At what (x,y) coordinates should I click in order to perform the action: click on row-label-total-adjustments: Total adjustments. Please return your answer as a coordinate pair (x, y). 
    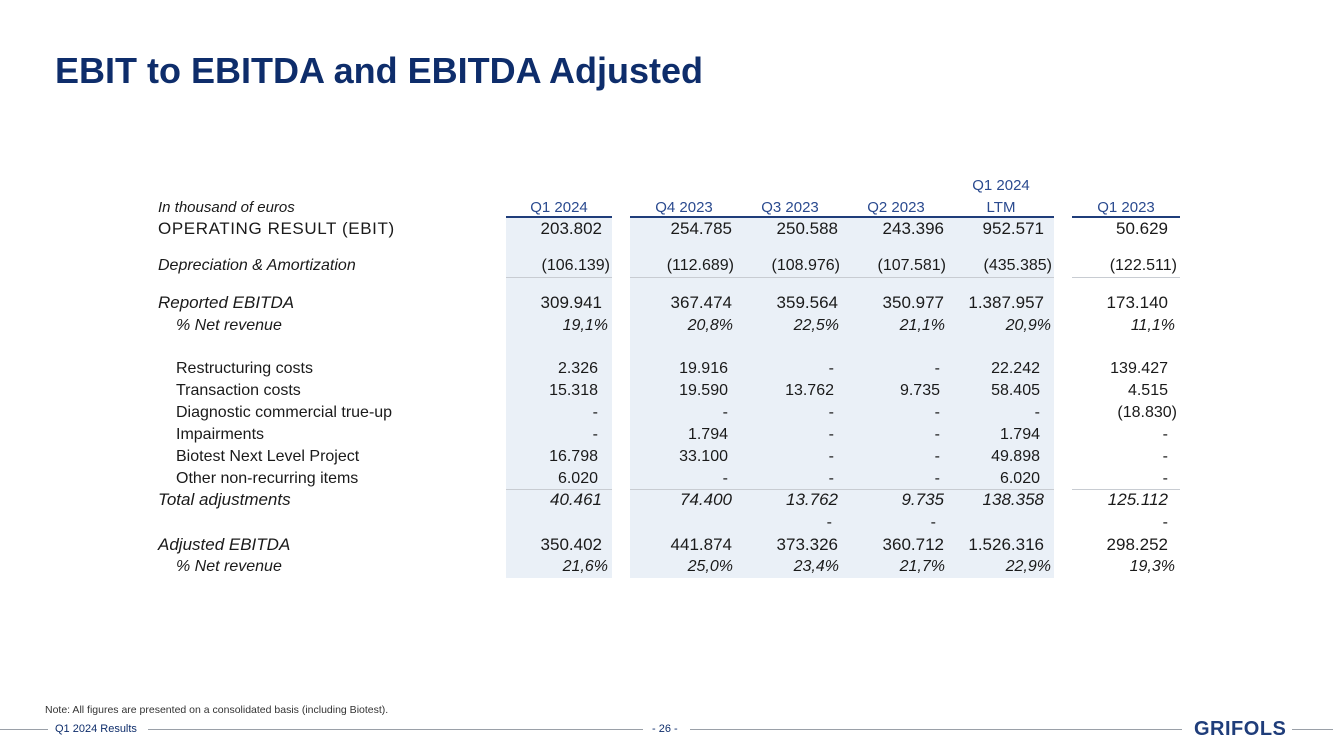
    Looking at the image, I should click on (224, 499).